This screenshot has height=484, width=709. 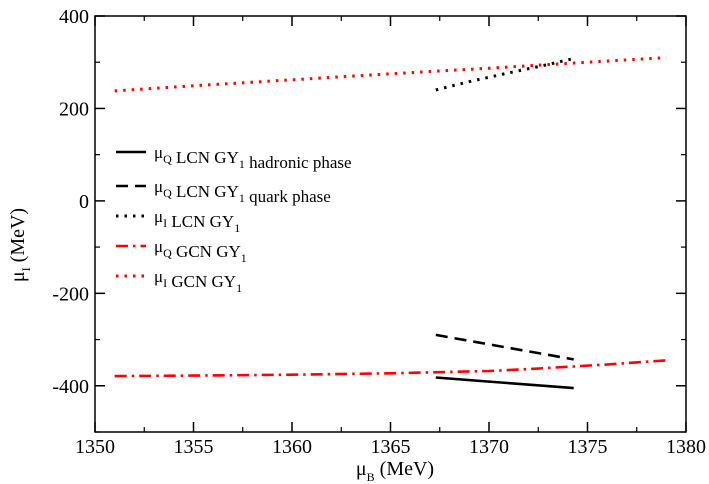 I want to click on x-tick-label: 1360, so click(x=292, y=447).